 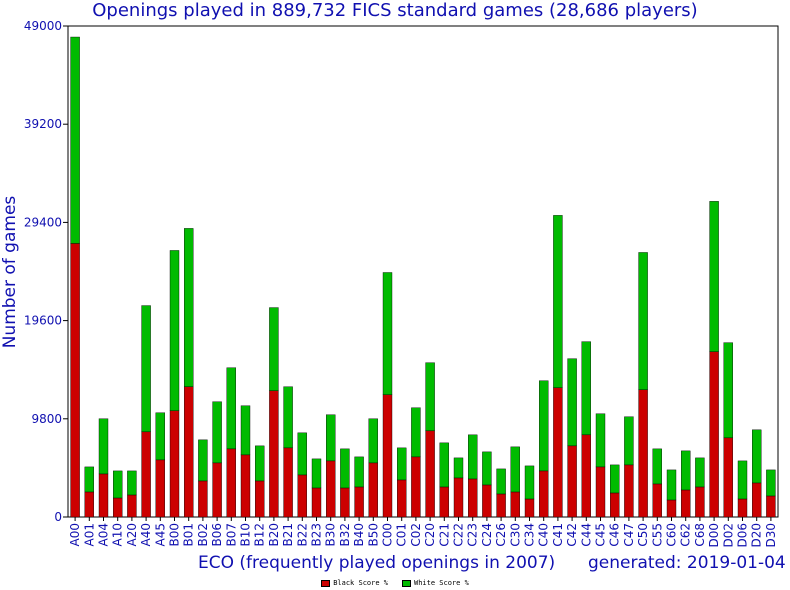 I want to click on x-tick-label: A40, so click(x=146, y=534).